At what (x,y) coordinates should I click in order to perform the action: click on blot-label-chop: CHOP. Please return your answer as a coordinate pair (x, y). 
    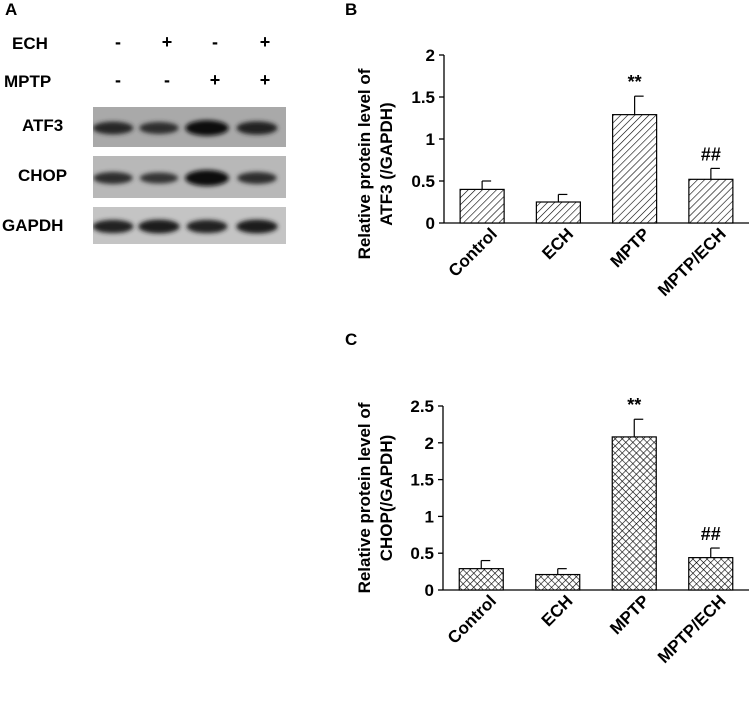
    Looking at the image, I should click on (43, 175).